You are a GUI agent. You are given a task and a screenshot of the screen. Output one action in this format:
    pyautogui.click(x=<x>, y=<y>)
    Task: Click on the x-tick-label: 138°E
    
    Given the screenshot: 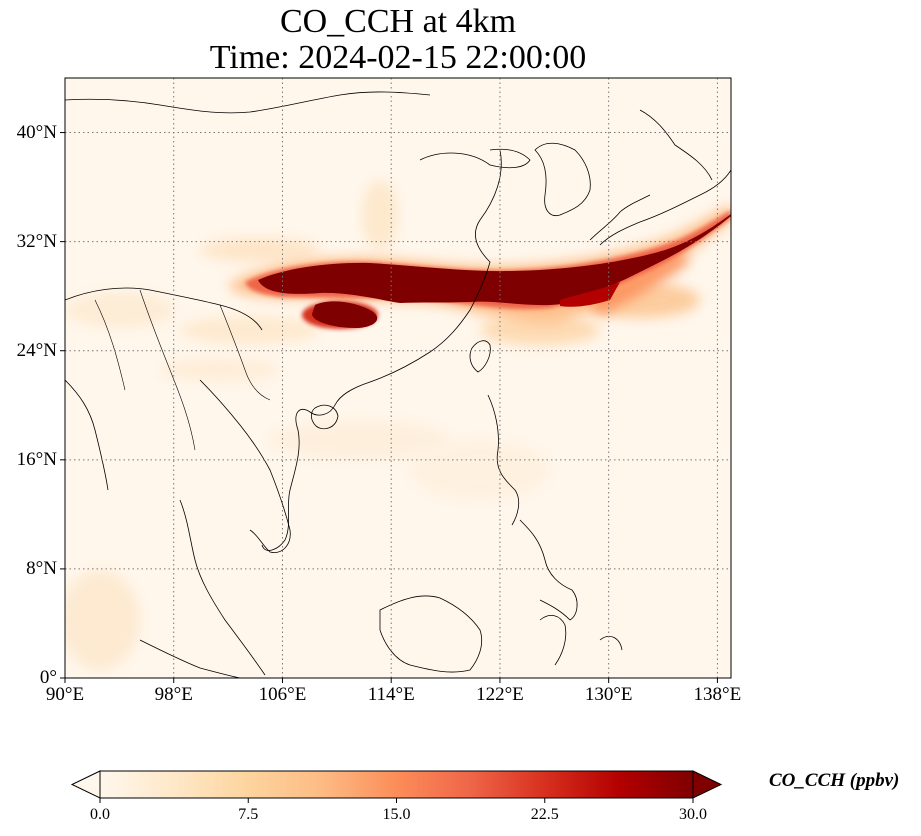 What is the action you would take?
    pyautogui.click(x=717, y=694)
    